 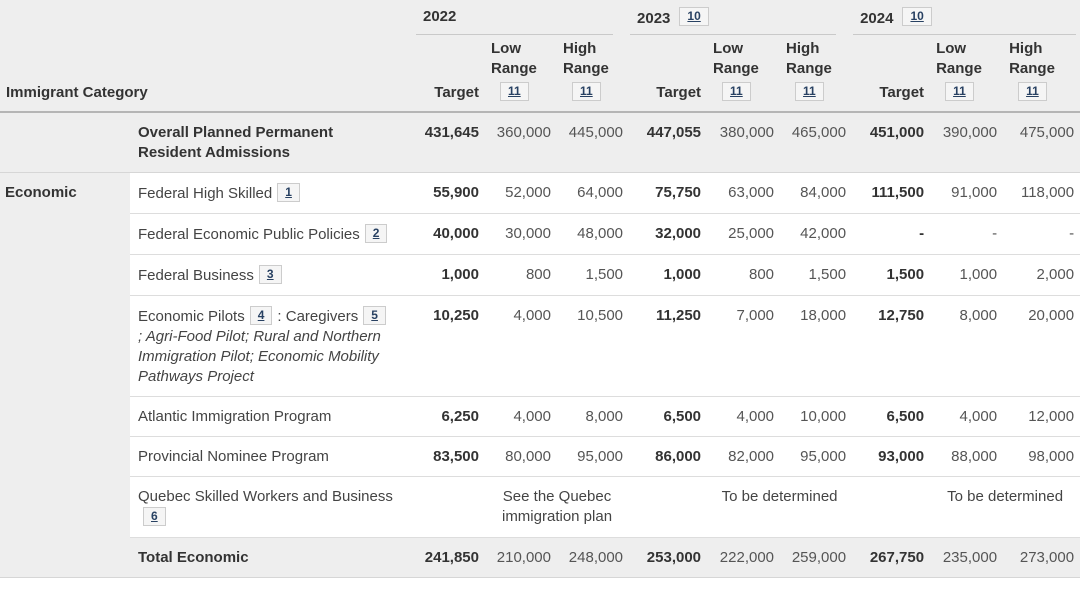 I want to click on program-text: Total Economic, so click(x=193, y=557).